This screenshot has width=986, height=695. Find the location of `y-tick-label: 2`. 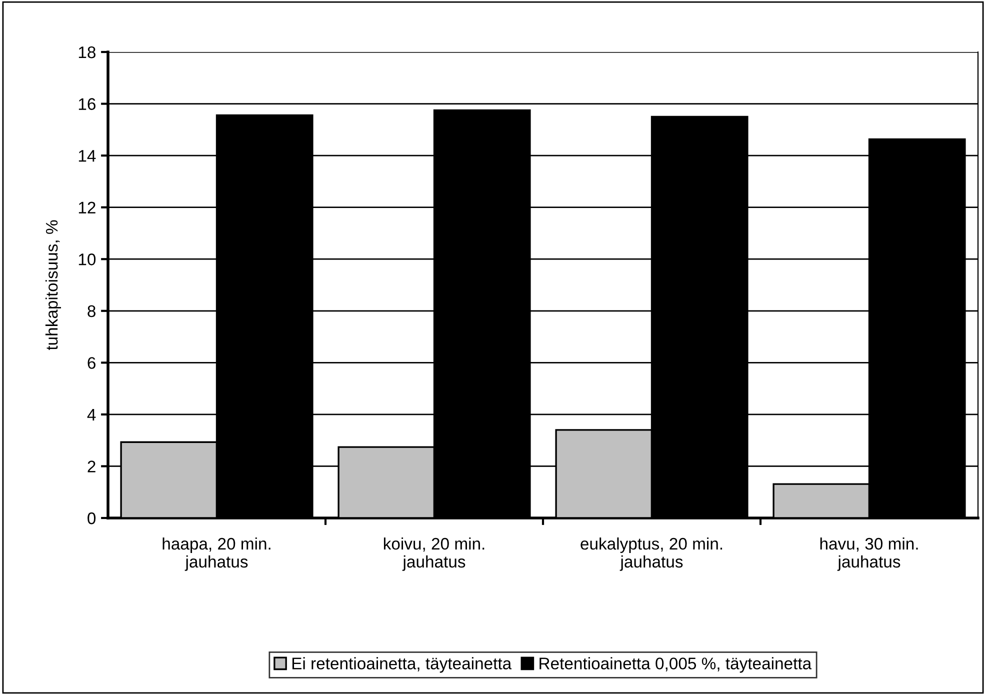

y-tick-label: 2 is located at coordinates (92, 466).